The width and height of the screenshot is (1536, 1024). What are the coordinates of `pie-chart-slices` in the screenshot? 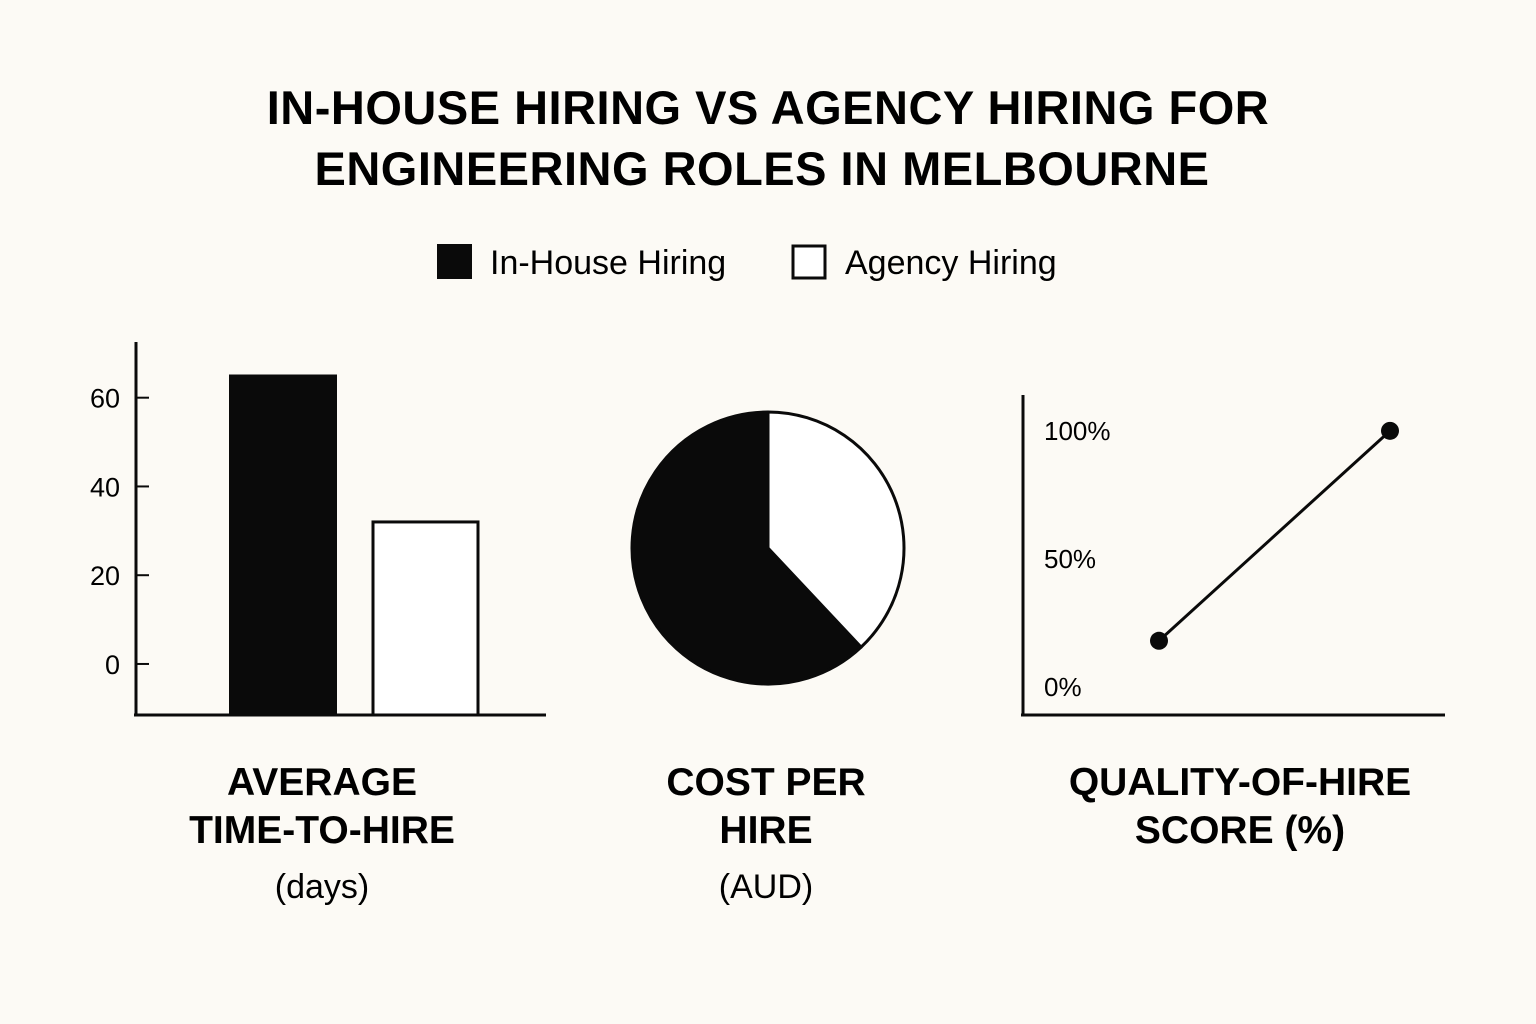 It's located at (768, 548).